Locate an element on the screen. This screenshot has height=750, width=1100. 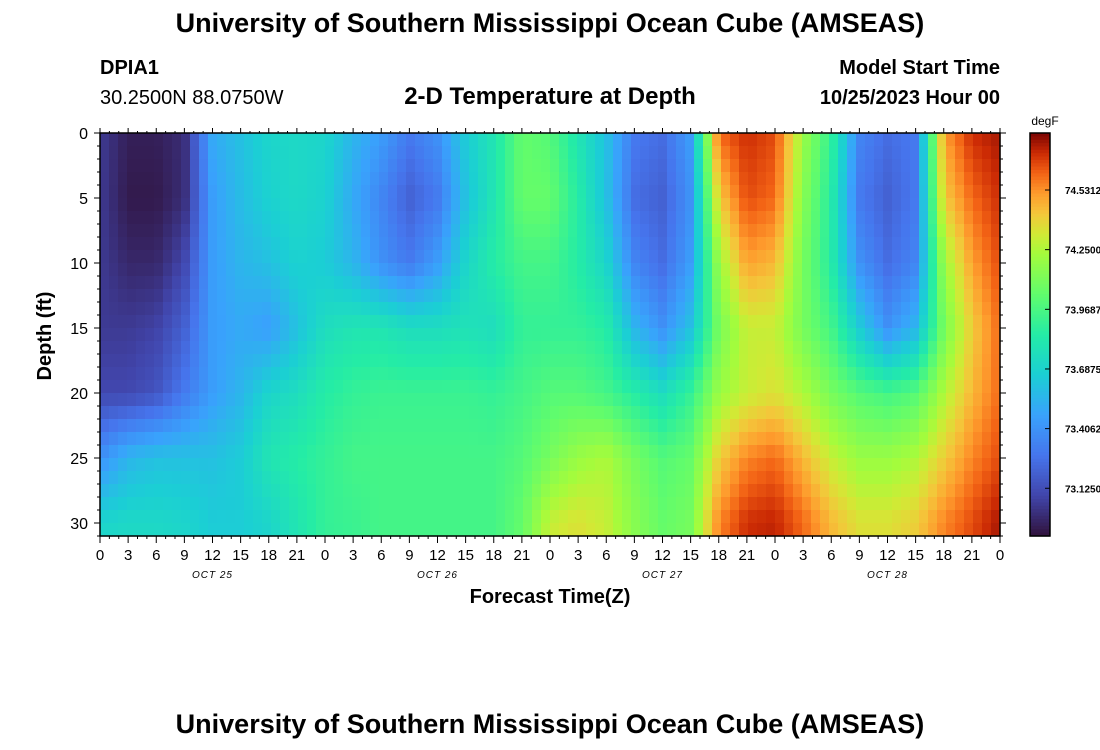
colorbar-band is located at coordinates (1040, 222).